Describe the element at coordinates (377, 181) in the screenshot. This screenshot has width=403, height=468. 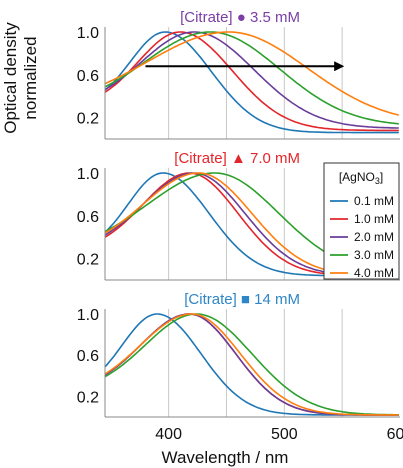
I see `legend-title-subscript: 3` at that location.